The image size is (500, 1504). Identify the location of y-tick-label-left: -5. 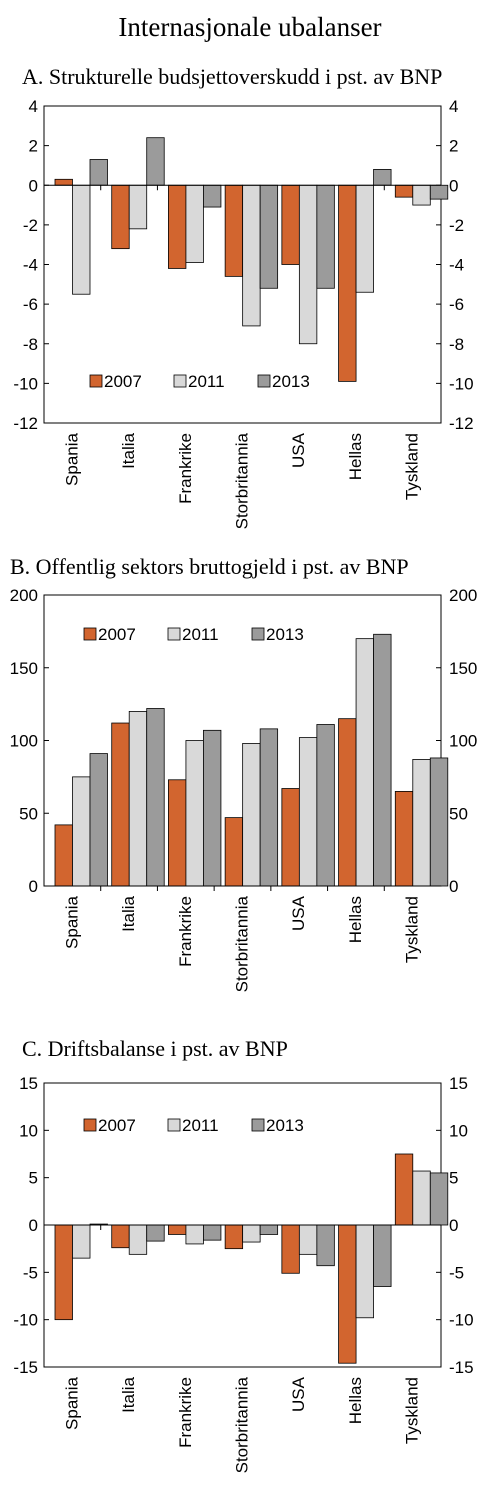
(30, 1272).